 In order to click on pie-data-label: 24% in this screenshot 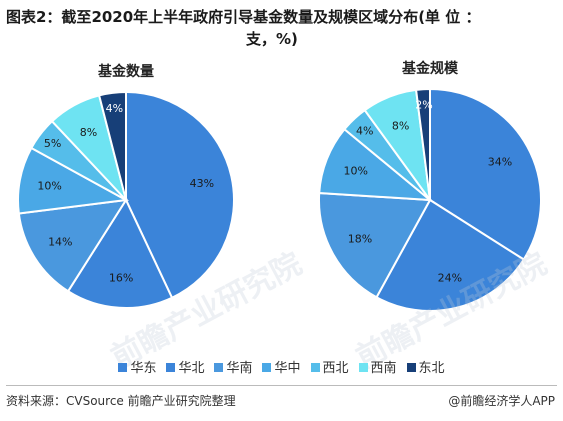, I will do `click(450, 277)`.